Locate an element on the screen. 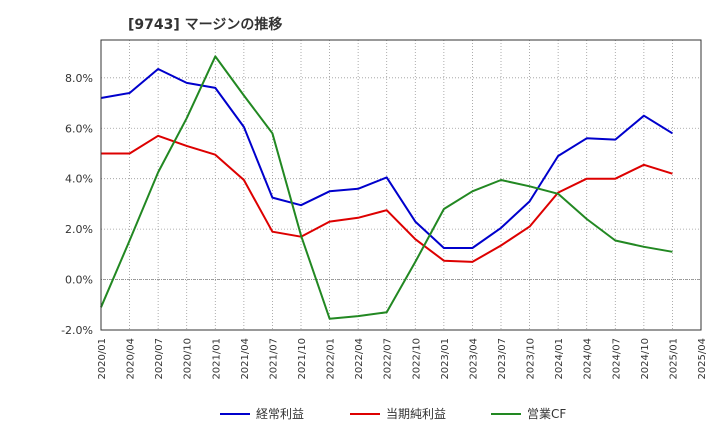 The width and height of the screenshot is (720, 440). x-tick-label: 2023/01 is located at coordinates (445, 359).